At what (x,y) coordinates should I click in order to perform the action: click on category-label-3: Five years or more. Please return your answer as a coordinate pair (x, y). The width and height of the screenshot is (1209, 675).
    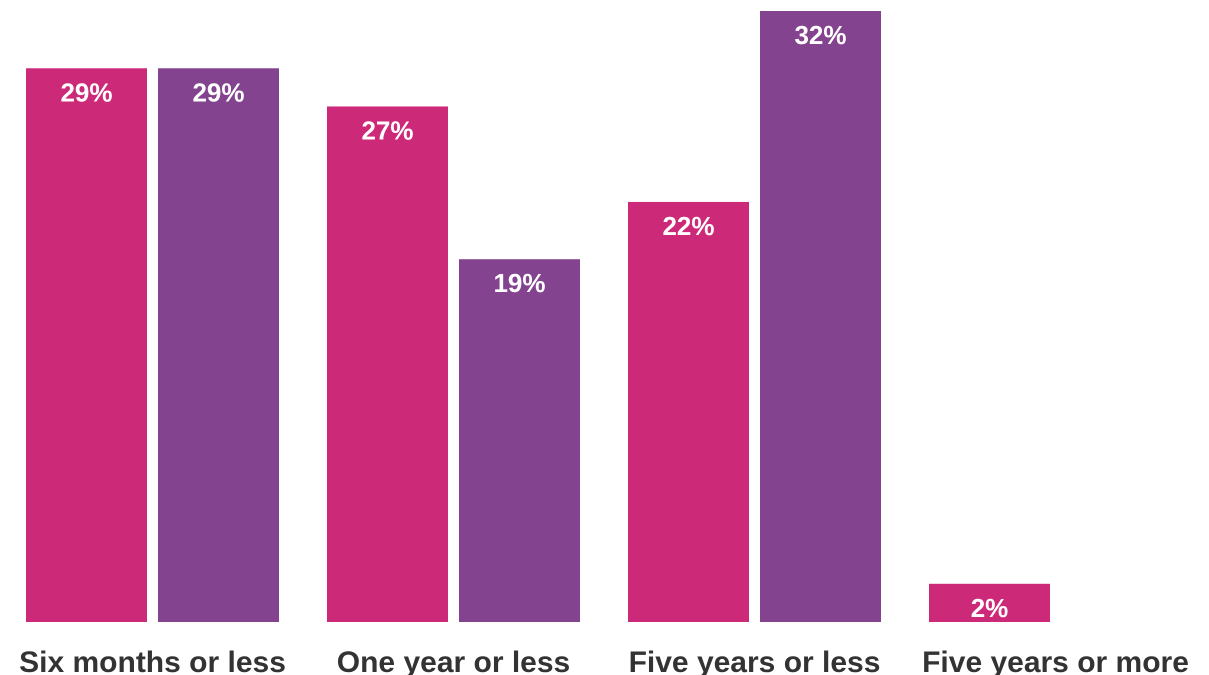
    Looking at the image, I should click on (1055, 660).